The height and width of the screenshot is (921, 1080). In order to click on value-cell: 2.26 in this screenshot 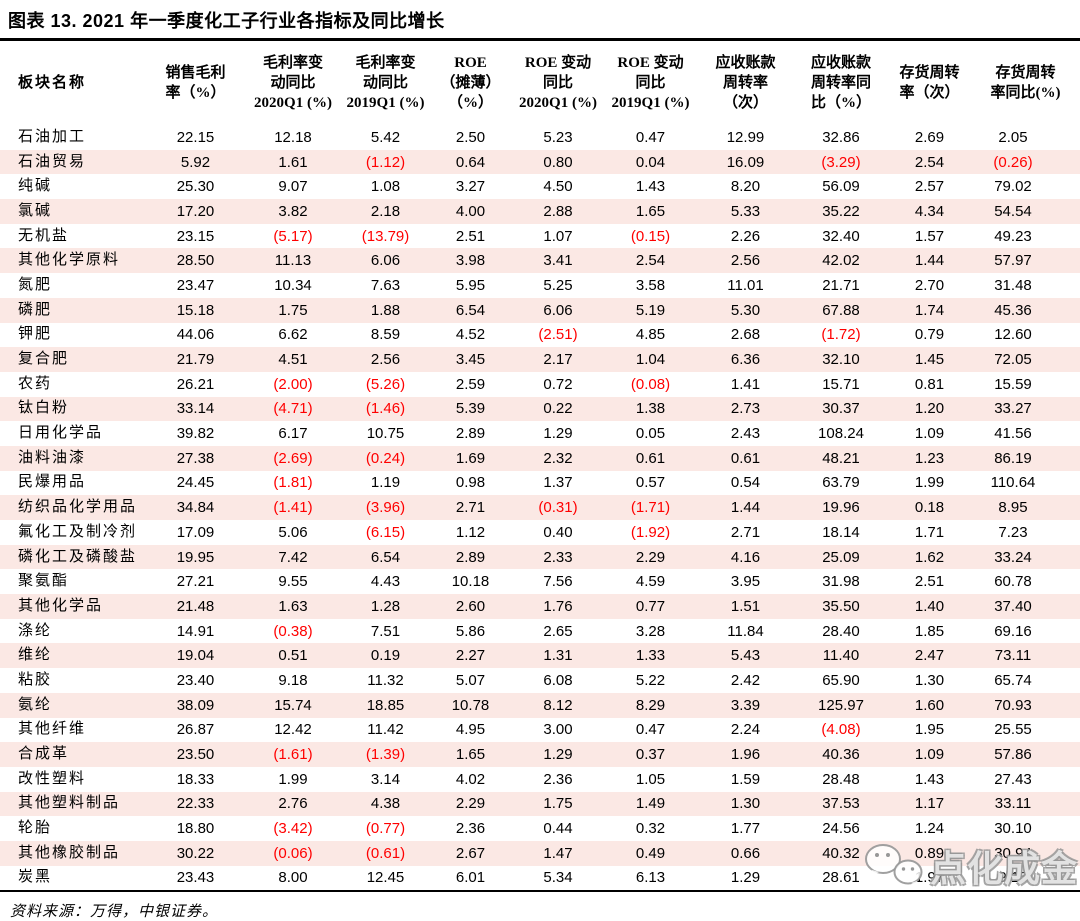, I will do `click(745, 236)`.